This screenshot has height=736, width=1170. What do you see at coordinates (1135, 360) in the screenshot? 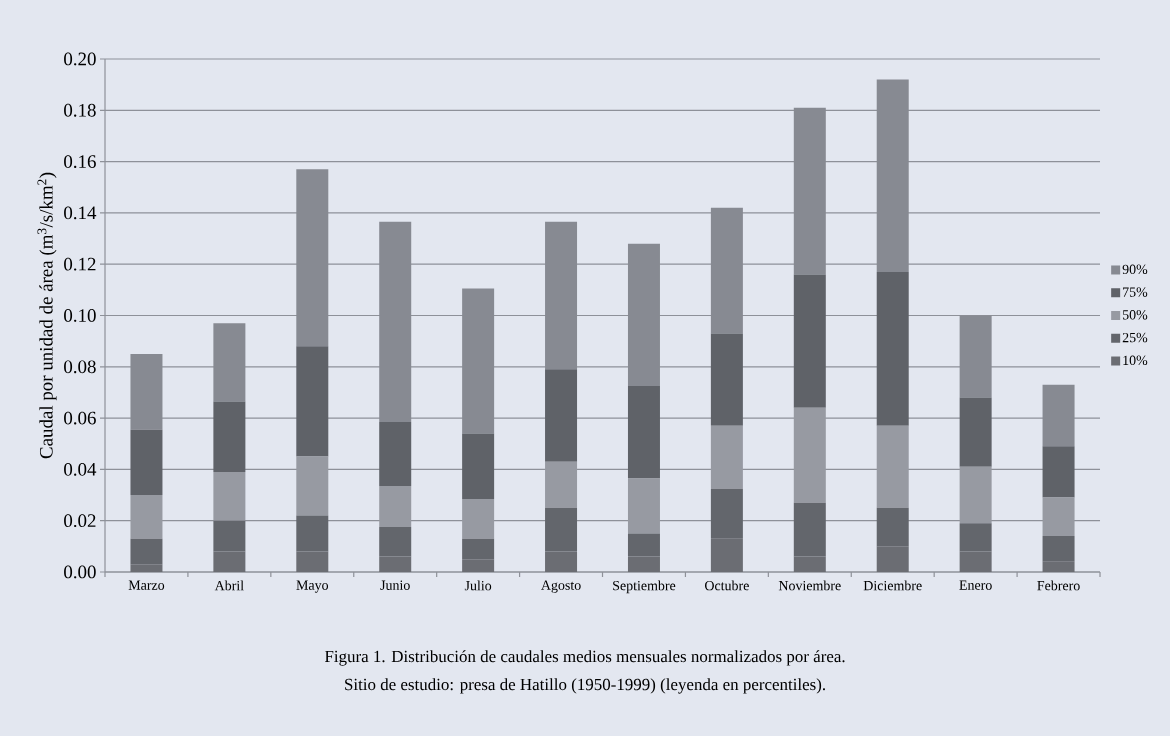
I see `legend-label: 10%` at bounding box center [1135, 360].